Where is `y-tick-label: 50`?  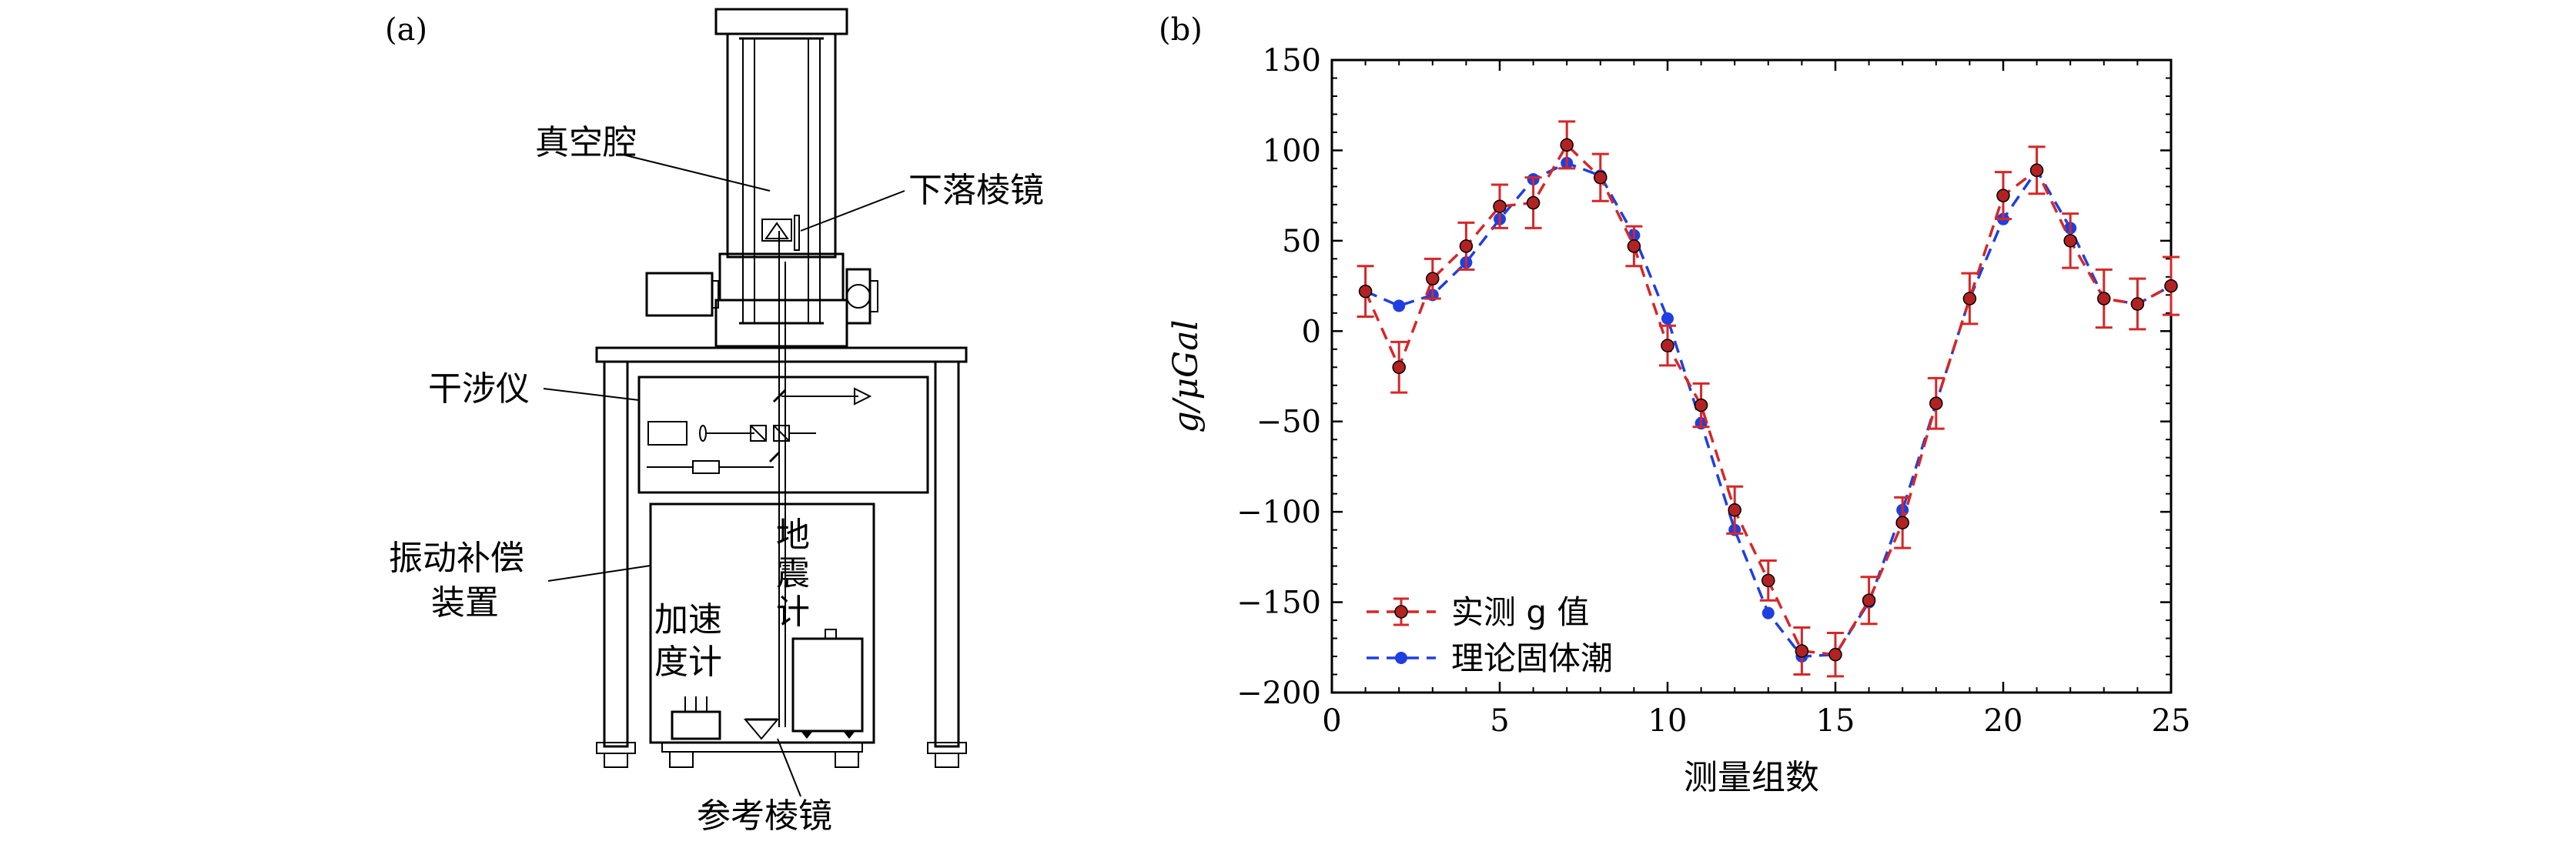 y-tick-label: 50 is located at coordinates (1302, 241).